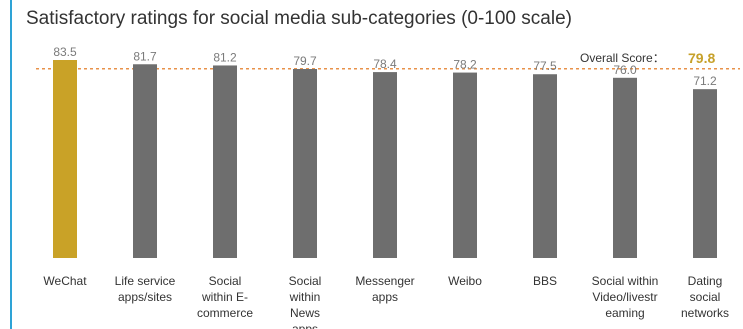 The image size is (743, 329). I want to click on category-label: Weibo, so click(465, 281).